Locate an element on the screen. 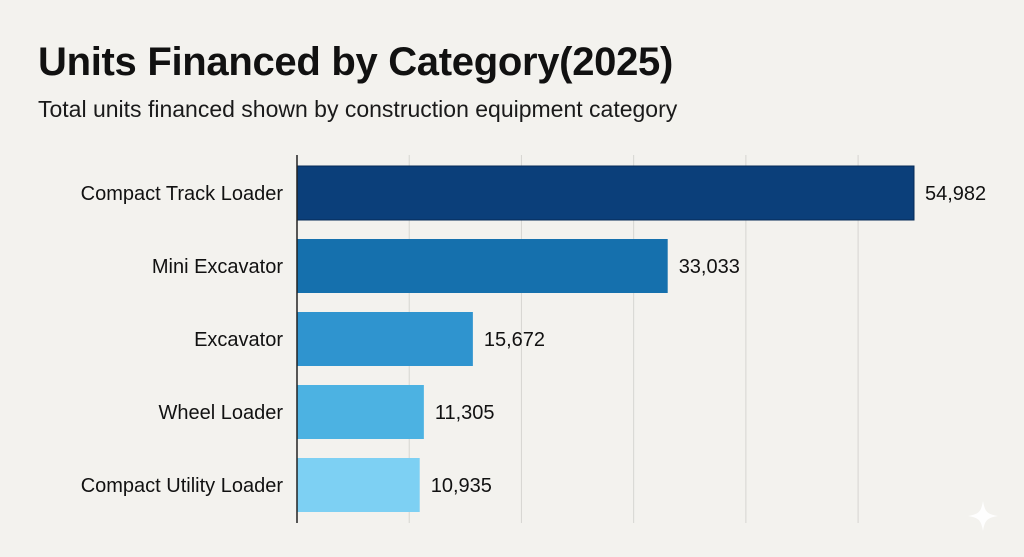 This screenshot has height=557, width=1024. value-label: 11,305 is located at coordinates (465, 413).